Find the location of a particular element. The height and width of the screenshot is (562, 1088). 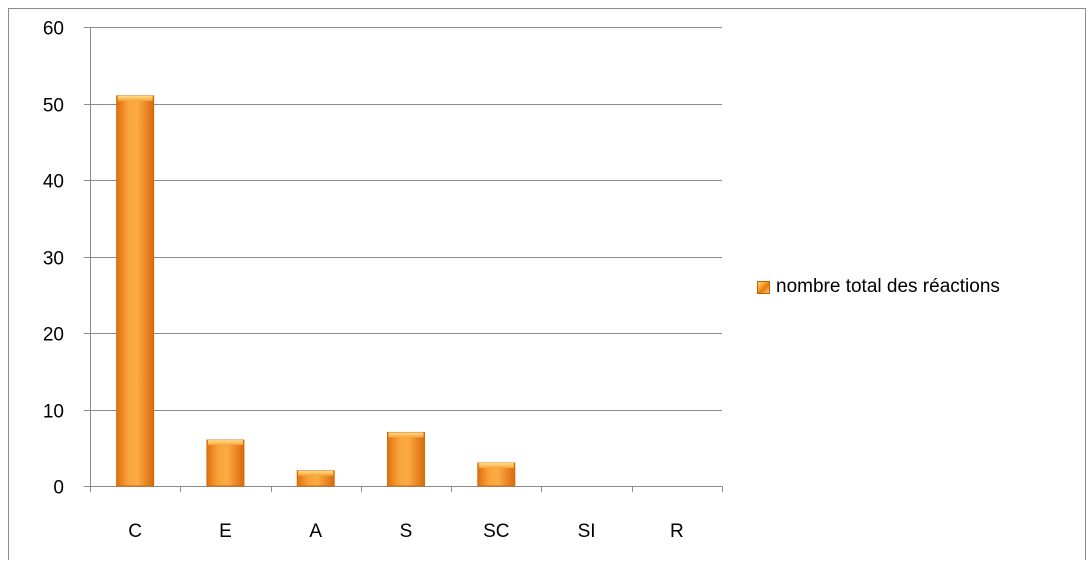

x-category-label: SC is located at coordinates (496, 531).